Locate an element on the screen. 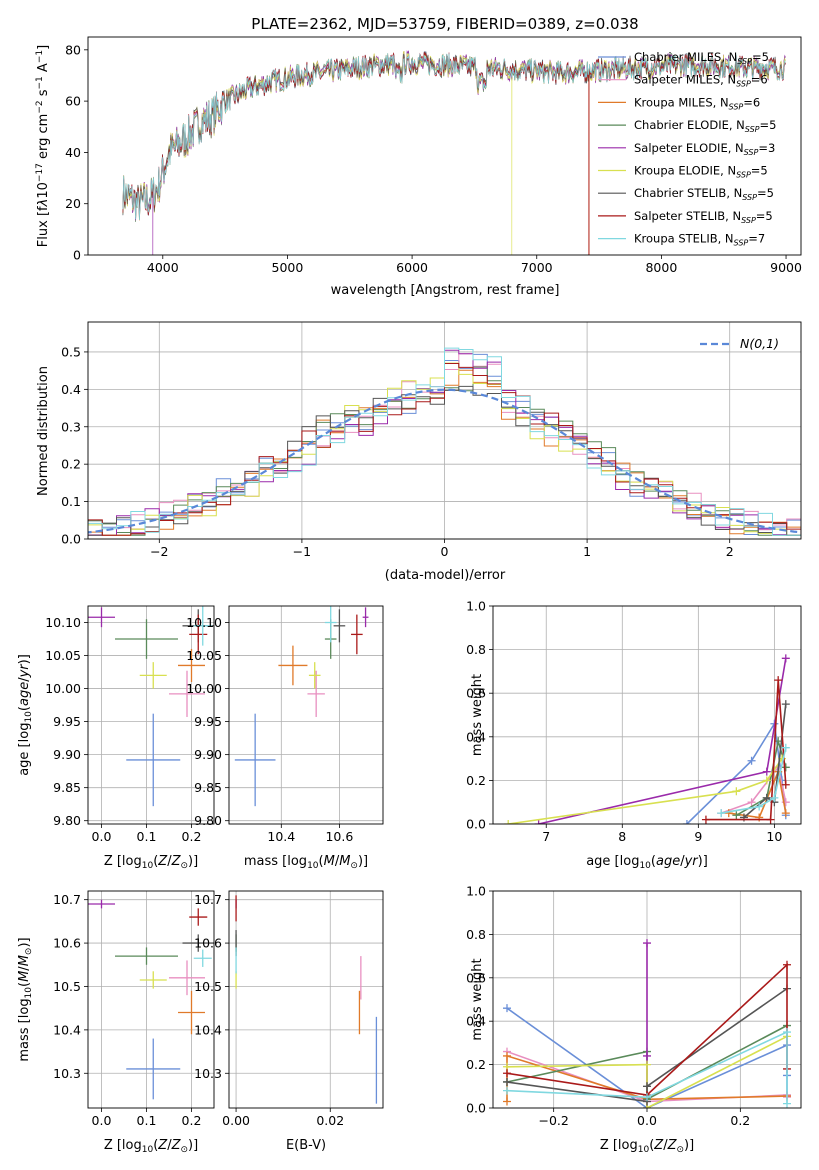 Image resolution: width=819 pixels, height=1170 pixels. x-axis-label: mass [log10(M/M⊙)] is located at coordinates (306, 862).